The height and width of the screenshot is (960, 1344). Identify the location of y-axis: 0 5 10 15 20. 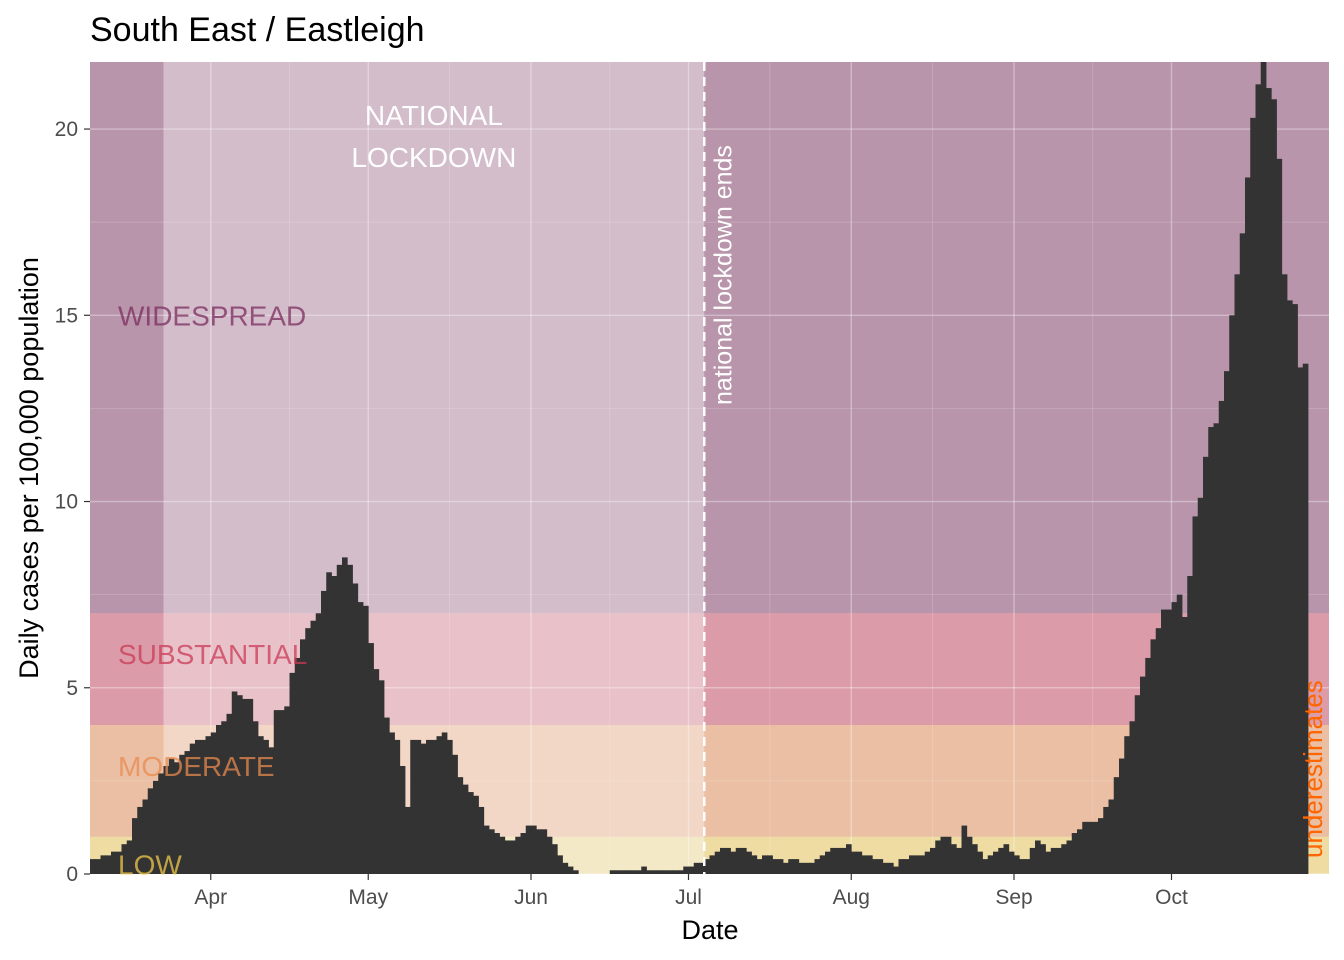
(72, 502).